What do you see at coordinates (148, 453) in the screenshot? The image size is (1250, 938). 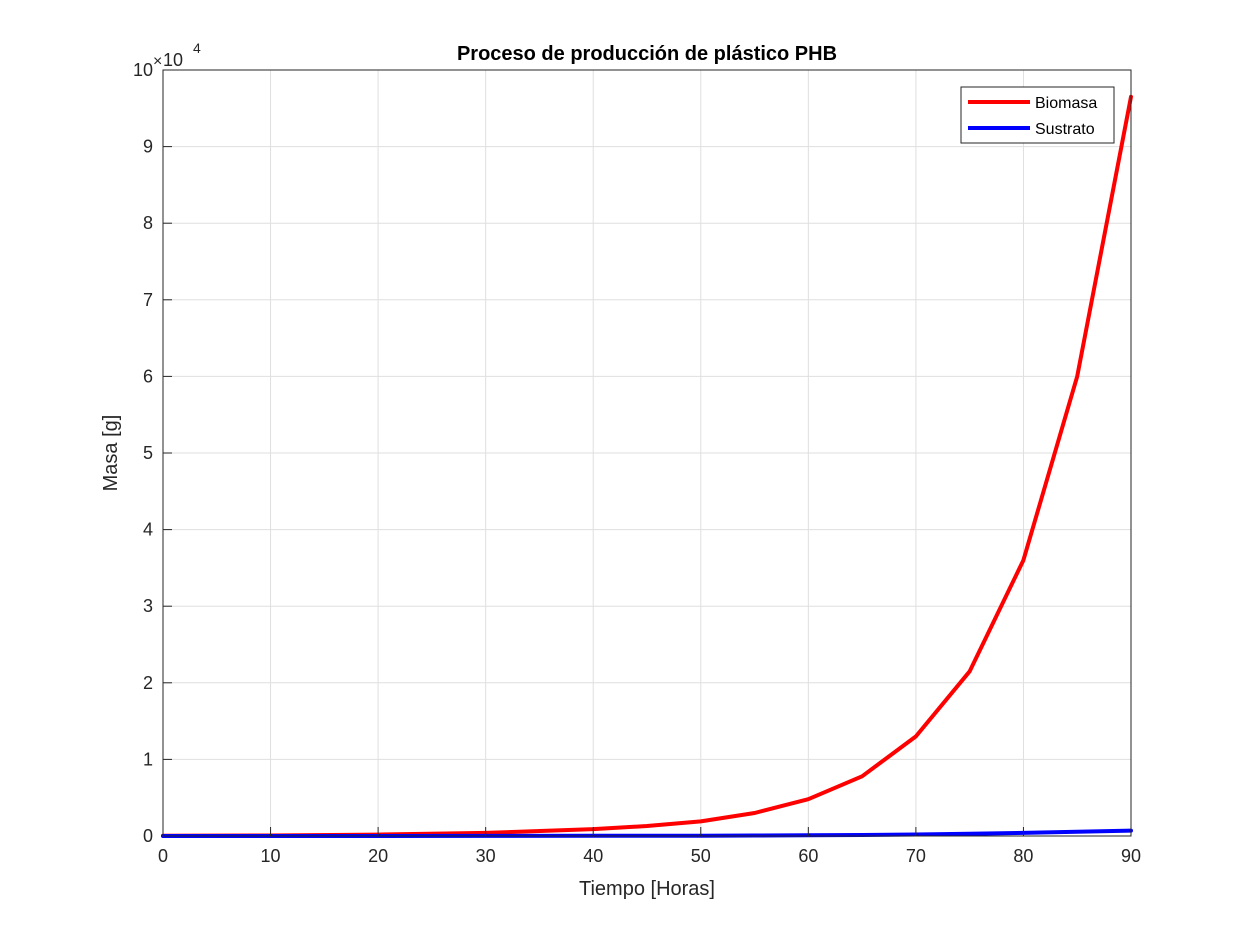 I see `y-tick-label: 5` at bounding box center [148, 453].